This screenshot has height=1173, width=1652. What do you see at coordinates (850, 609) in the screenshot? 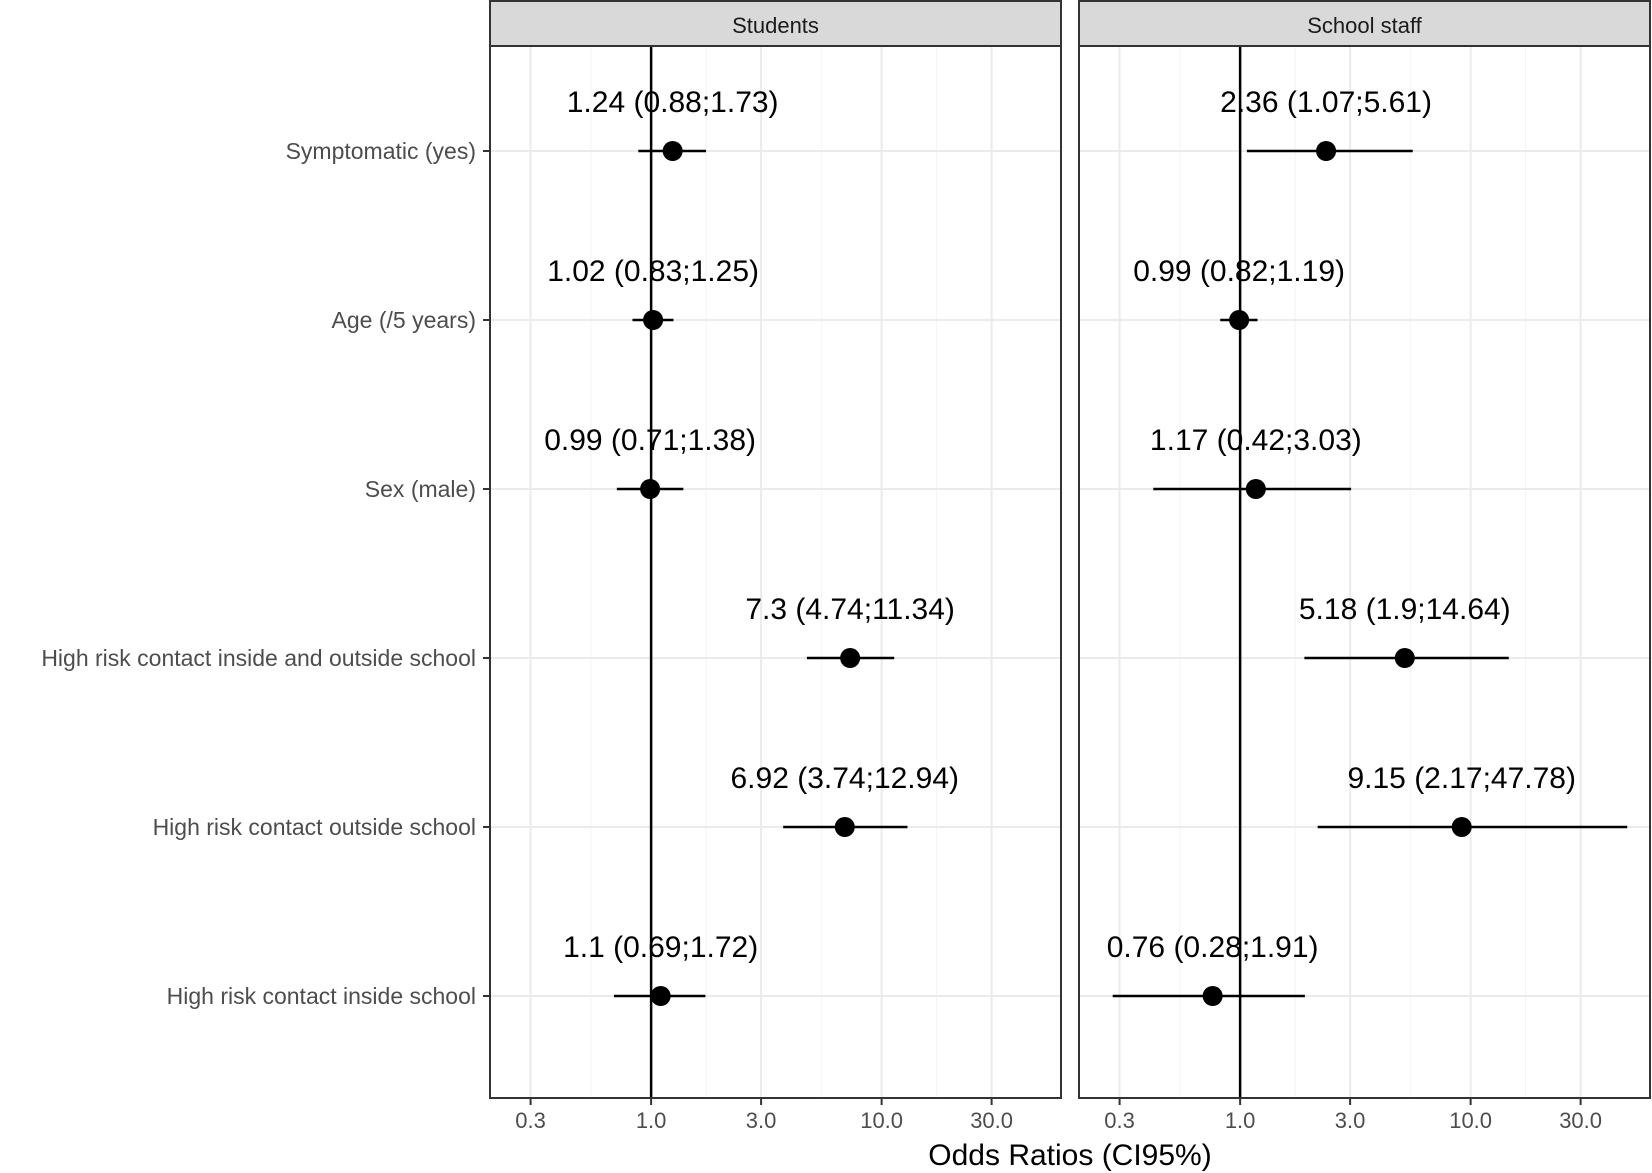
I see `estimate-label: 7.3 (4.74;11.34)` at bounding box center [850, 609].